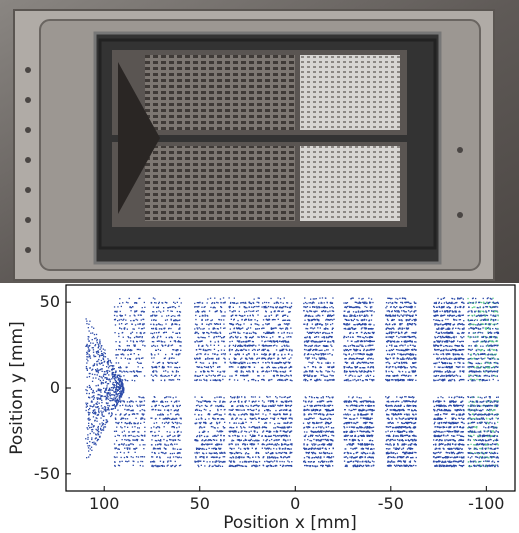 This screenshot has height=533, width=519. Describe the element at coordinates (17, 387) in the screenshot. I see `y-axis-title: Position y [mm]` at that location.